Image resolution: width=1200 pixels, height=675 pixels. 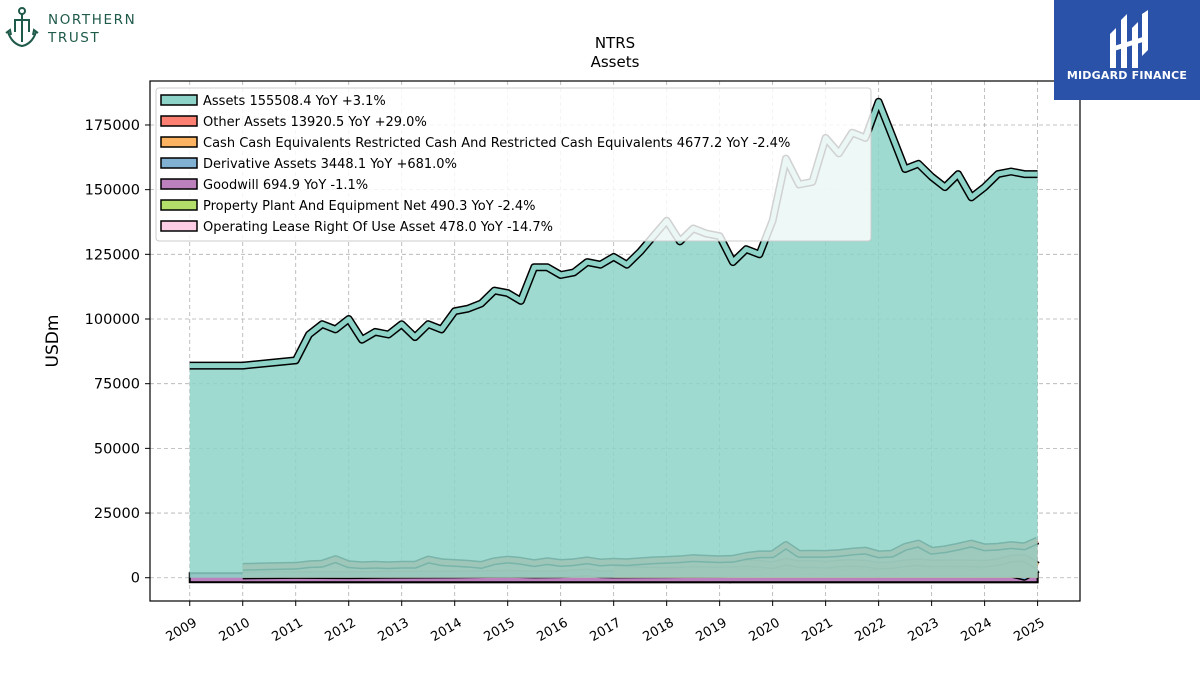 I want to click on x-tick-label: 2019, so click(x=711, y=630).